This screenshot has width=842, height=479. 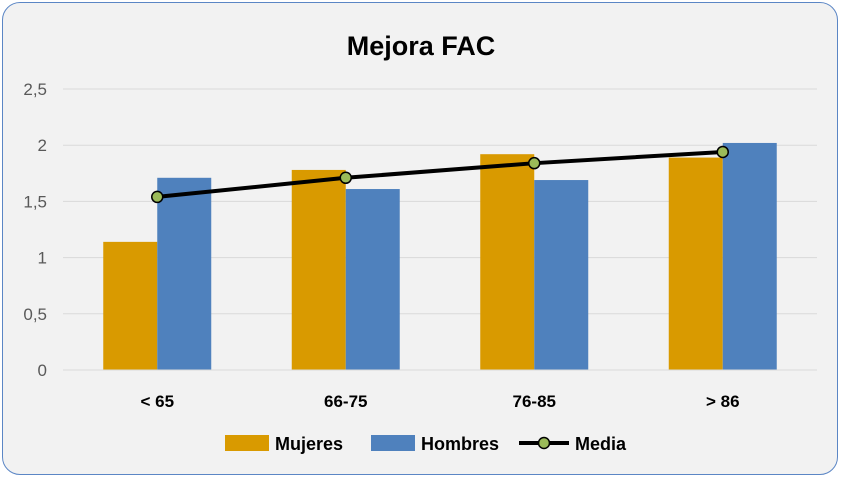 What do you see at coordinates (247, 443) in the screenshot?
I see `legend-swatch-mujeres` at bounding box center [247, 443].